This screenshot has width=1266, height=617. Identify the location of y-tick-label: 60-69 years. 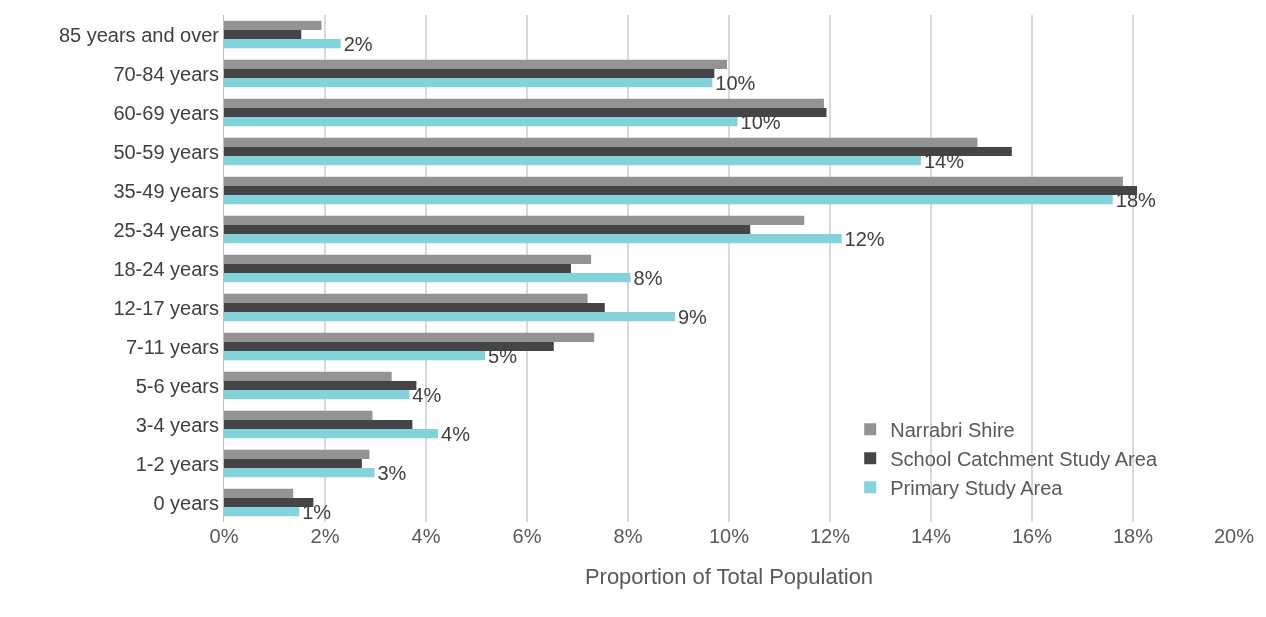
(166, 112).